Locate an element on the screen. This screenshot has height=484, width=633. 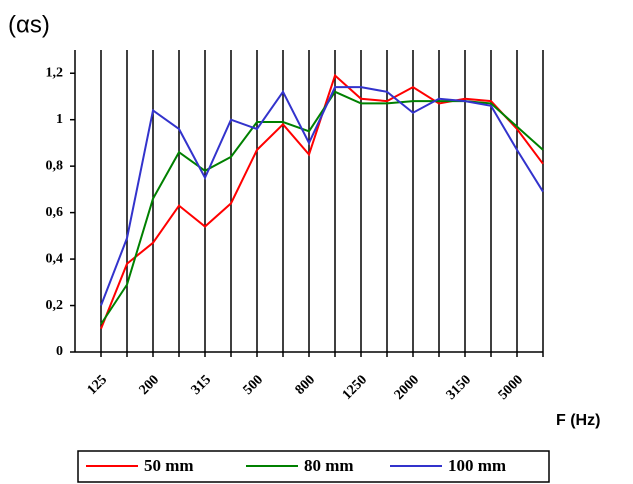
y-tick-label: 0 is located at coordinates (59, 351).